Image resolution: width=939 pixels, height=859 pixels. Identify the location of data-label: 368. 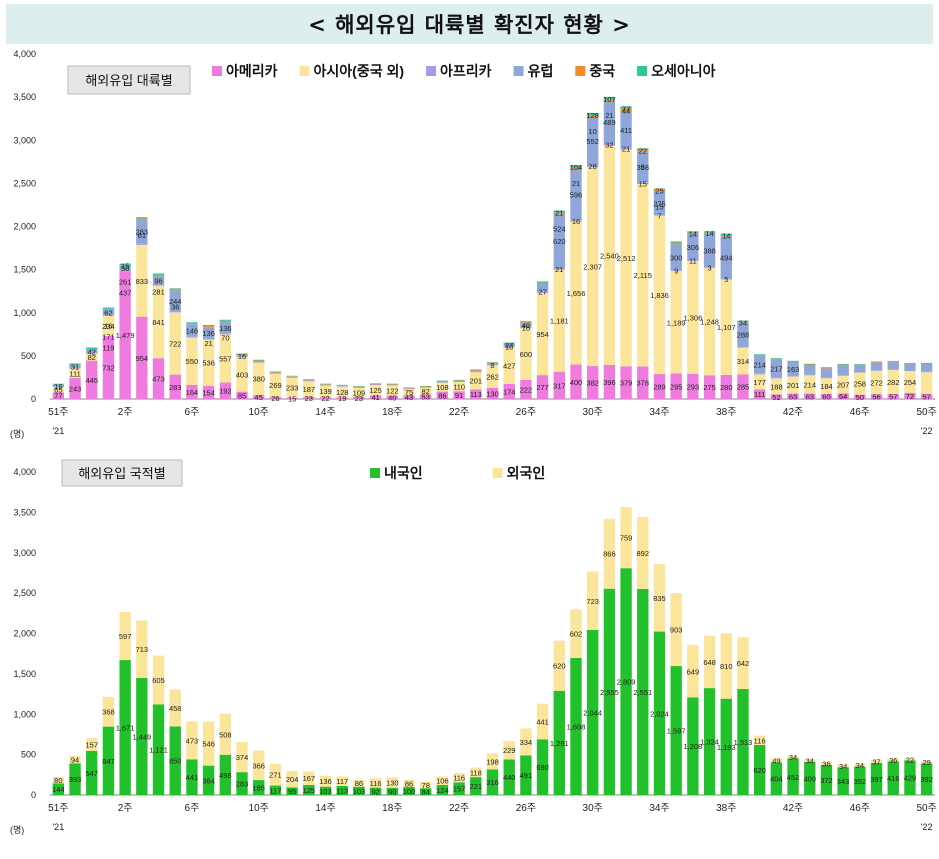
(108, 712).